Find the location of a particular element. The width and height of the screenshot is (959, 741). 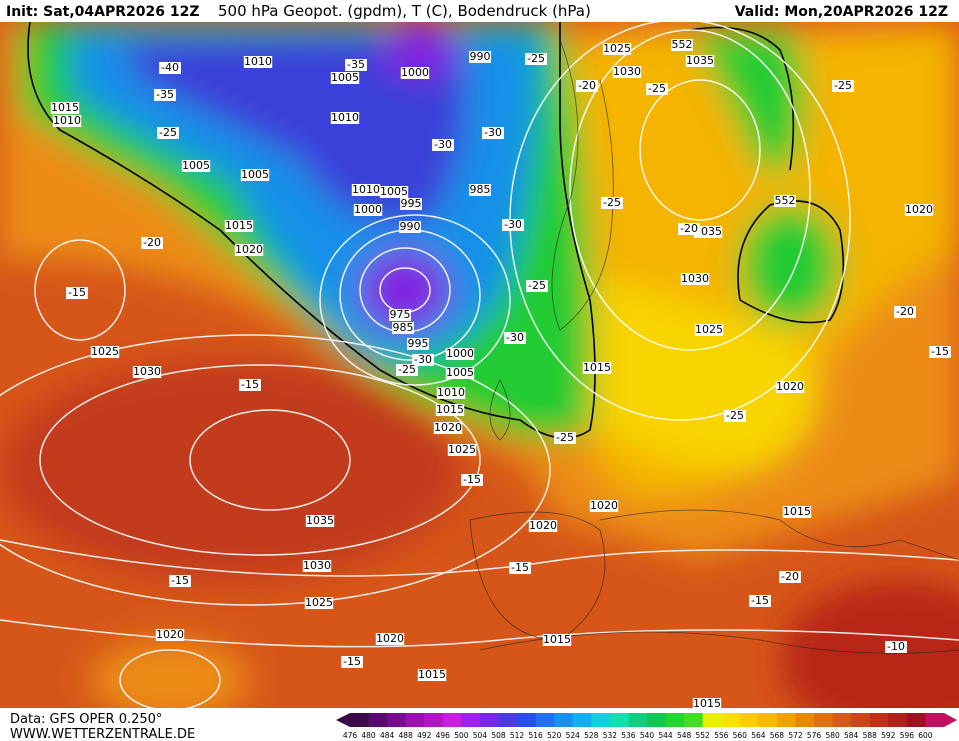

map-label-text: 990 is located at coordinates (480, 56).